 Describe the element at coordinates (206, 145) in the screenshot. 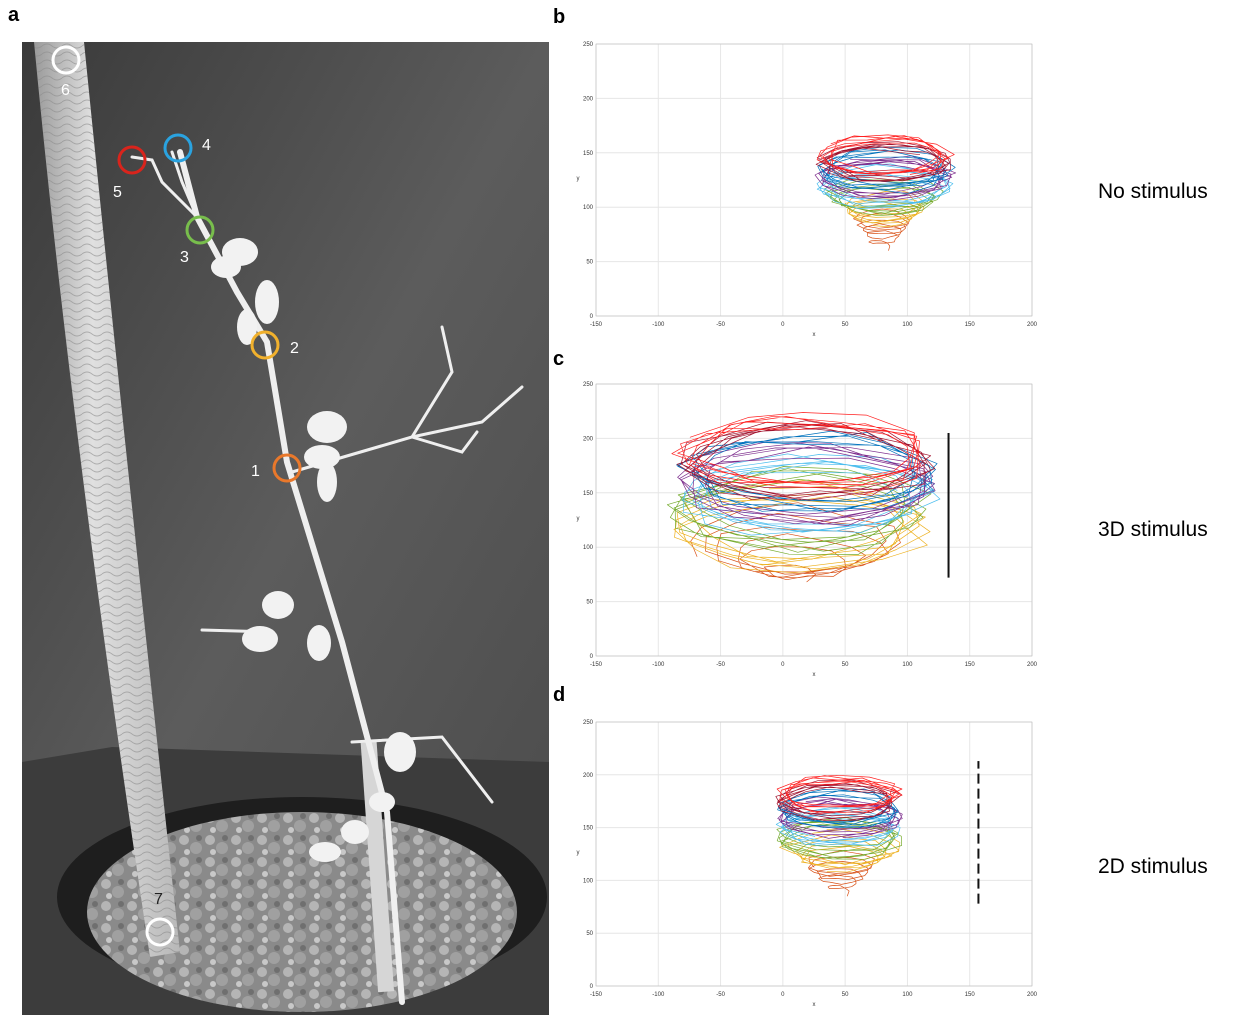

I see `marker-4-label: 4` at that location.